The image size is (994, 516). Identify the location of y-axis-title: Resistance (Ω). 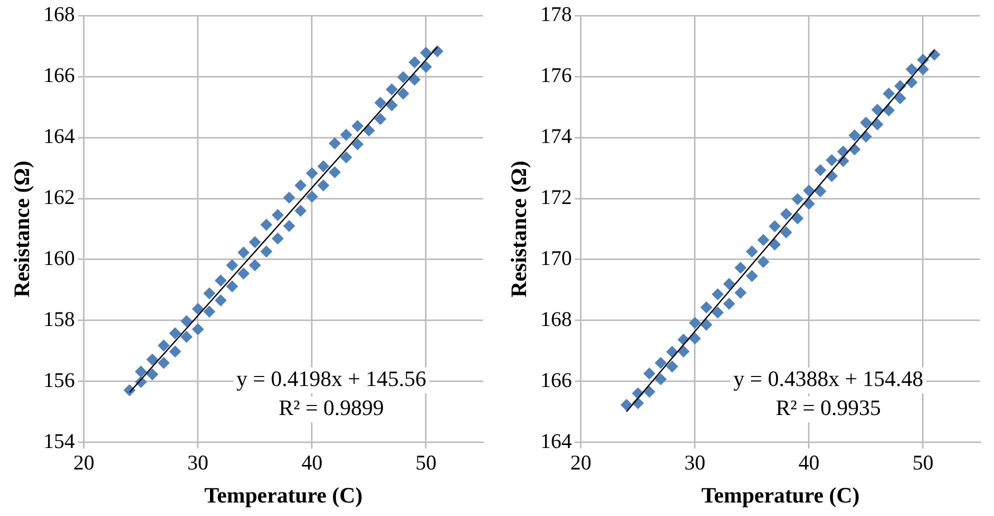
(518, 229).